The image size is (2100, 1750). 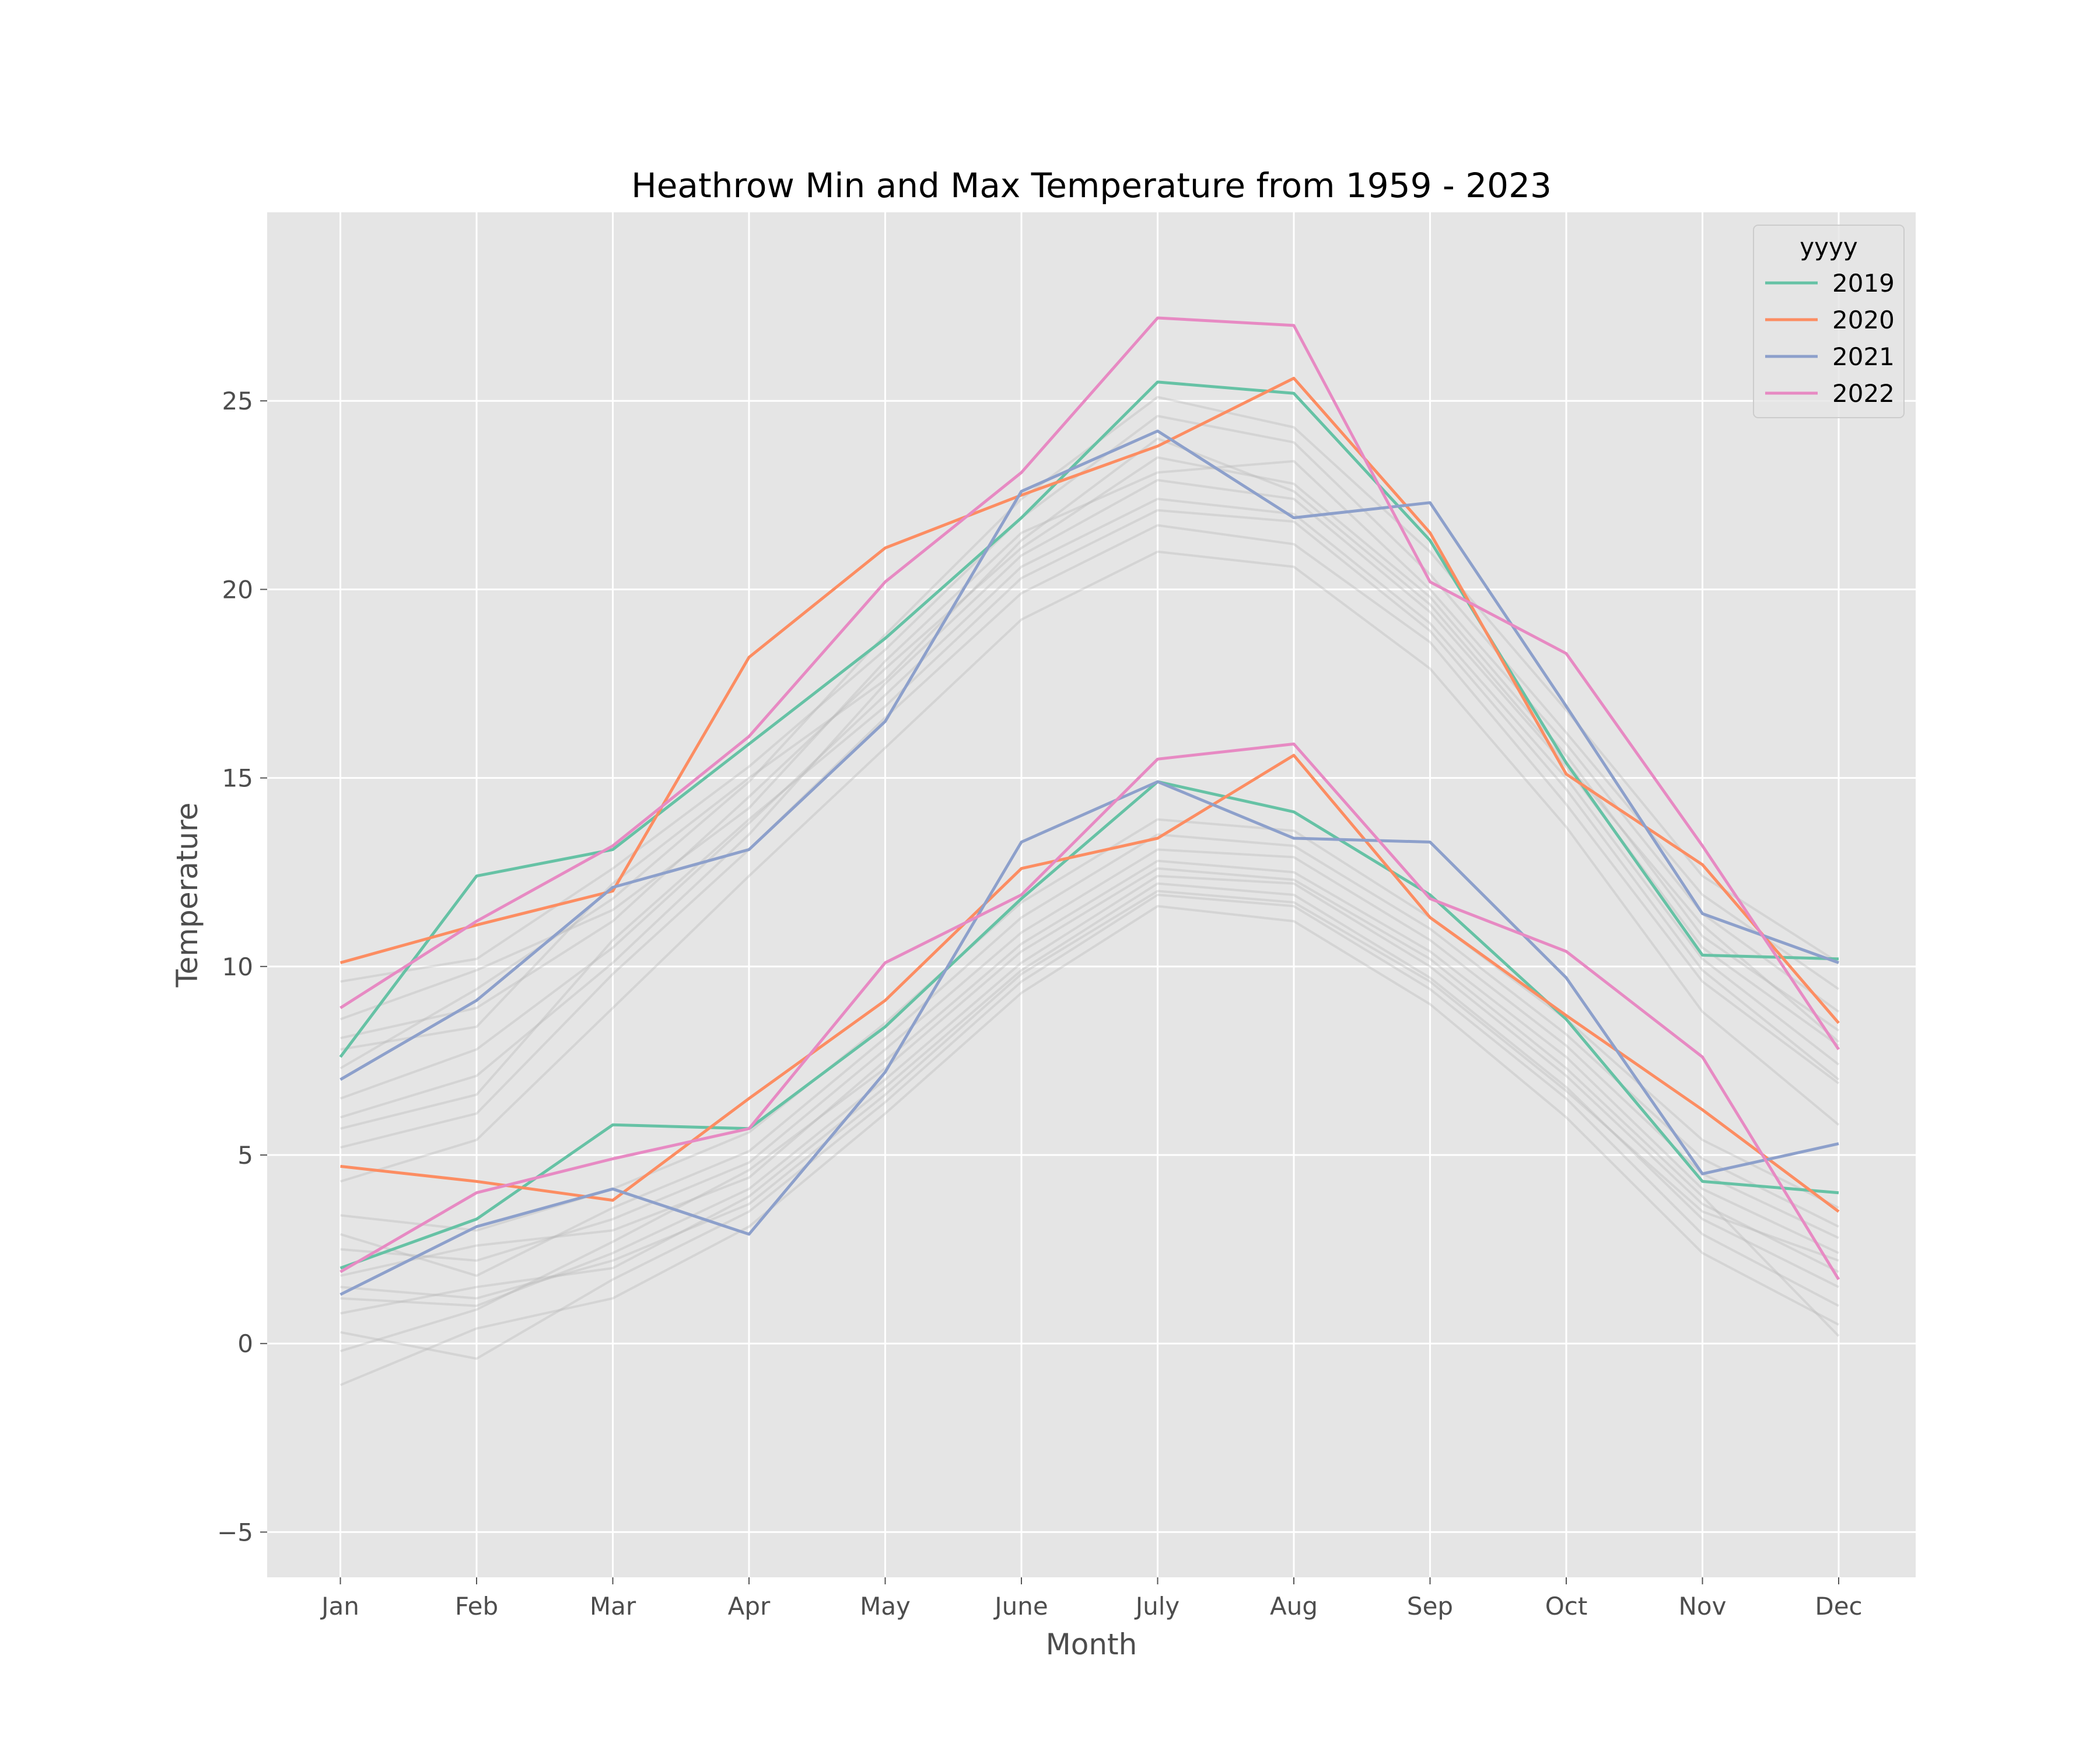 I want to click on x-tick-label: Oct, so click(x=1566, y=1606).